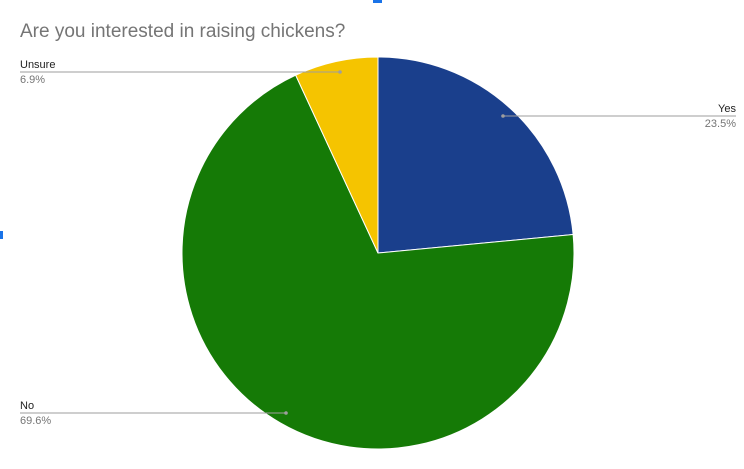 The width and height of the screenshot is (744, 469). I want to click on slice-percent-unsure: 6.9%, so click(32, 80).